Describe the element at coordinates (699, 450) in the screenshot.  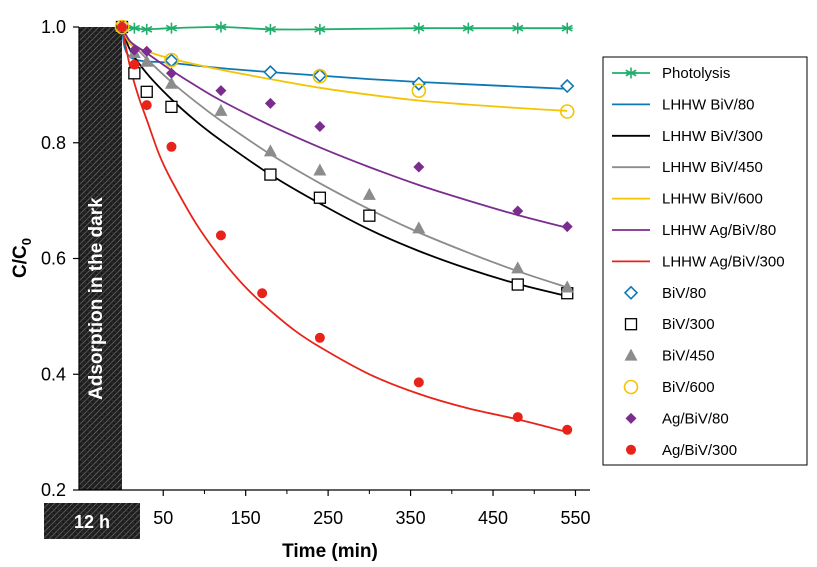
I see `legend-label: Ag/BiV/300` at that location.